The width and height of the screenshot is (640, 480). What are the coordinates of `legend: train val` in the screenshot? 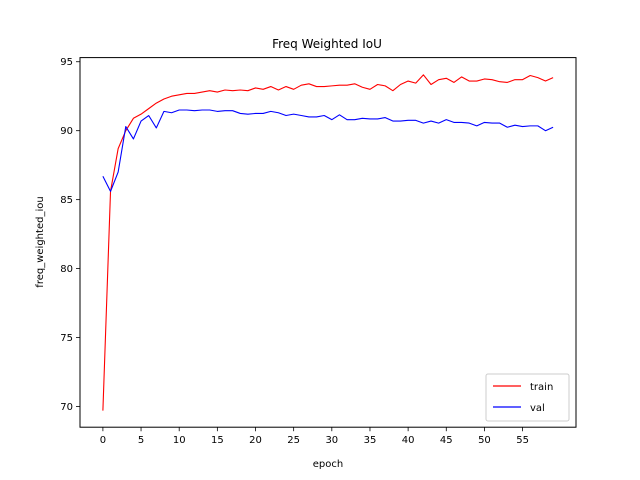 It's located at (527, 397).